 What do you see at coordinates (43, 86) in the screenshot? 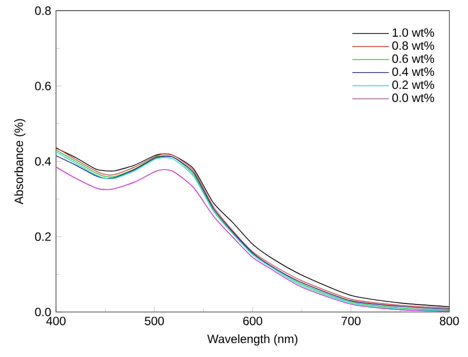
I see `y-tick-label: 0.6` at bounding box center [43, 86].